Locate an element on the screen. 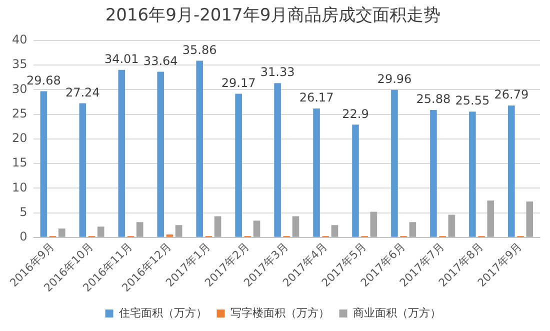  y-tick-label: 40 is located at coordinates (20, 39).